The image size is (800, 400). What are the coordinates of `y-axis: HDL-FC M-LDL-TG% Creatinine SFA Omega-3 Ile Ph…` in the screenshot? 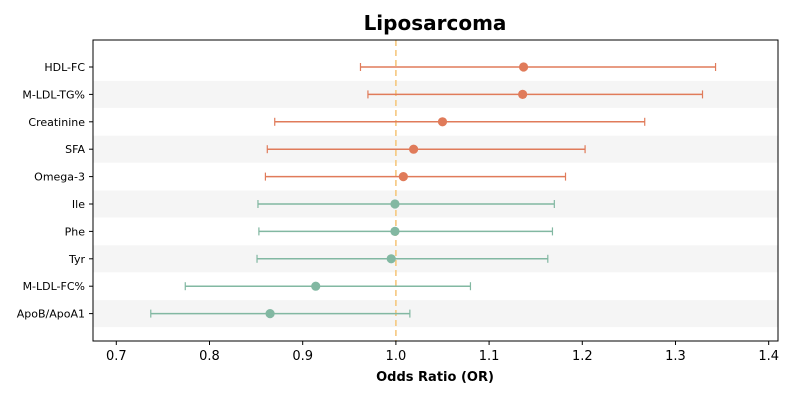 It's located at (55, 191).